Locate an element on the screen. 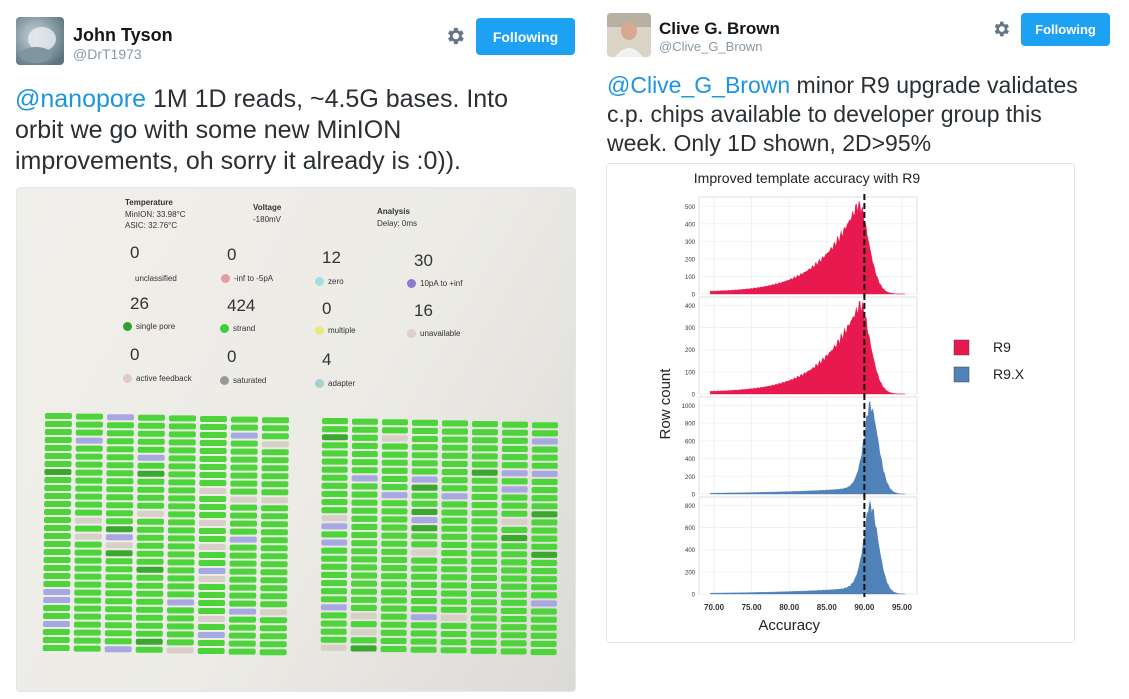 This screenshot has height=699, width=1129. distribution-area is located at coordinates (807, 547).